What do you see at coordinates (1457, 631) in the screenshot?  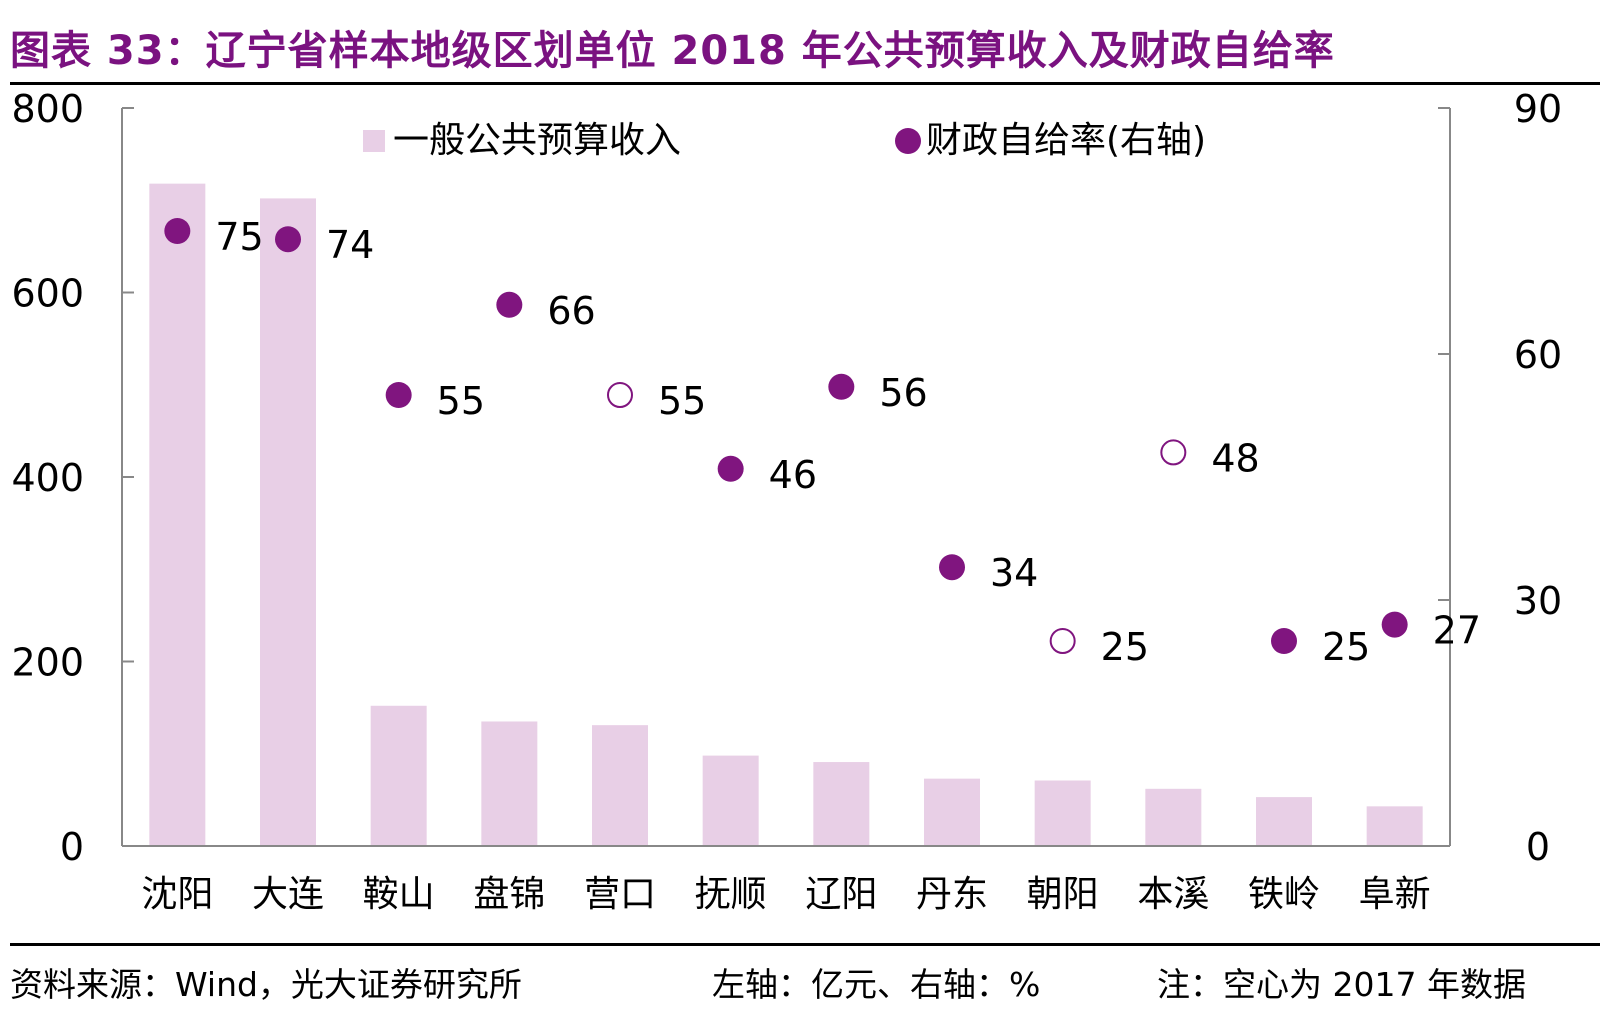 I see `ratio-label-阜新: 27` at bounding box center [1457, 631].